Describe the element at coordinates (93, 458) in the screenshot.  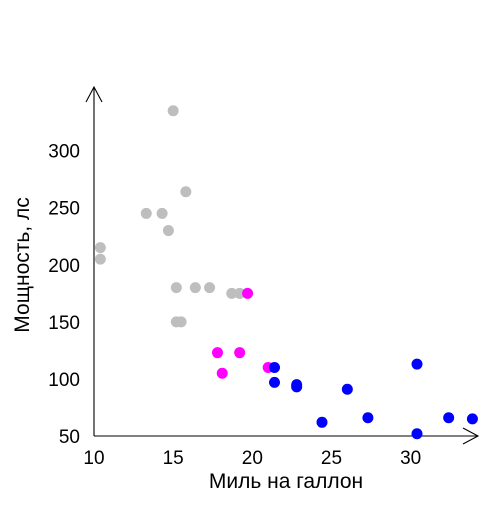
I see `x-tick-label: 10` at that location.